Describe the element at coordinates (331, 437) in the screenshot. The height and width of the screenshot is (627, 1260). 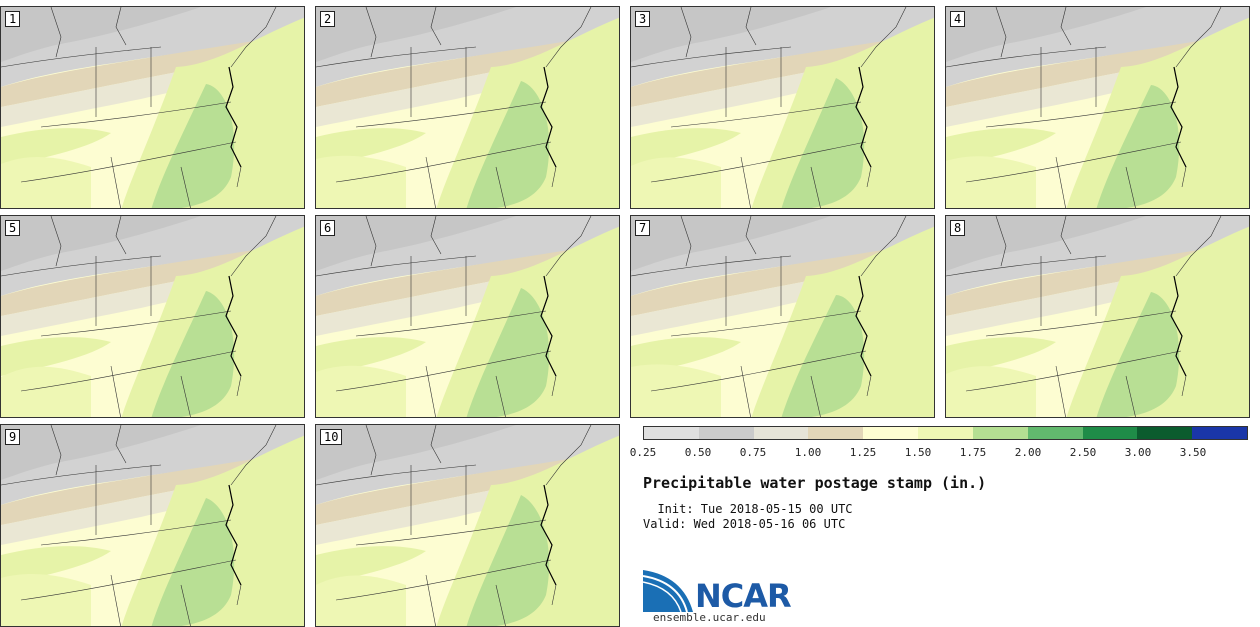
I see `panel-number: 10` at that location.